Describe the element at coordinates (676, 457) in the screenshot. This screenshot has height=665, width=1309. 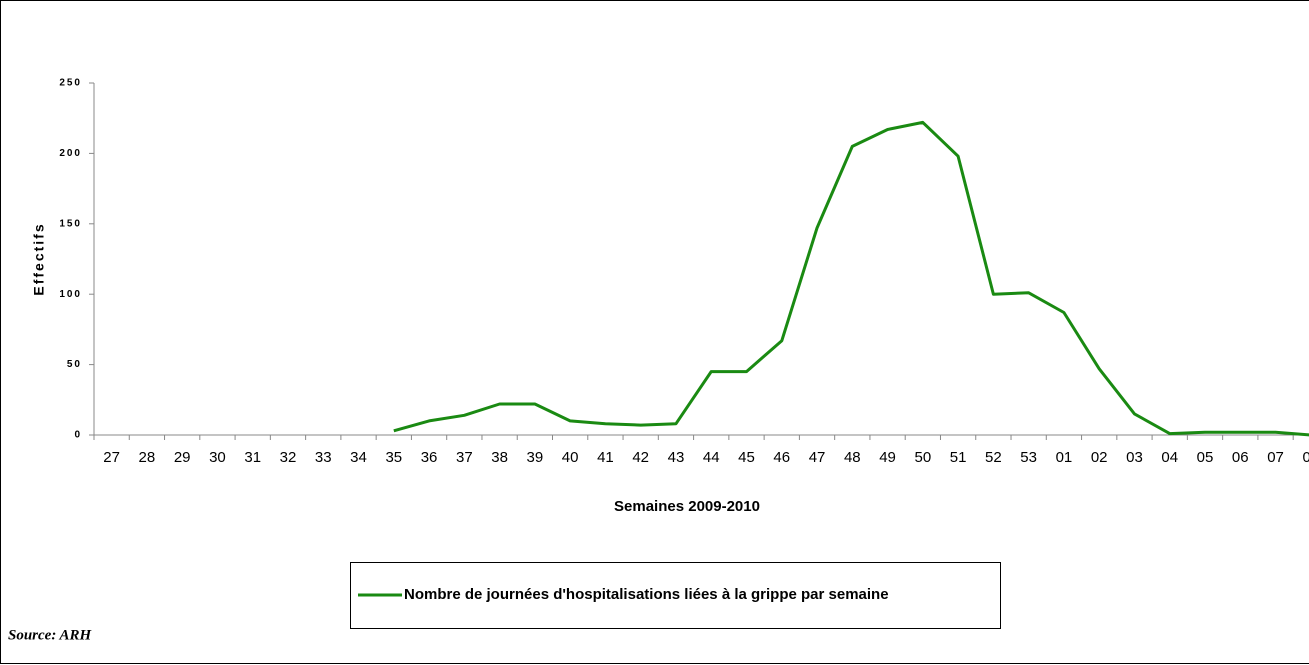
I see `x-tick-label: 43` at that location.